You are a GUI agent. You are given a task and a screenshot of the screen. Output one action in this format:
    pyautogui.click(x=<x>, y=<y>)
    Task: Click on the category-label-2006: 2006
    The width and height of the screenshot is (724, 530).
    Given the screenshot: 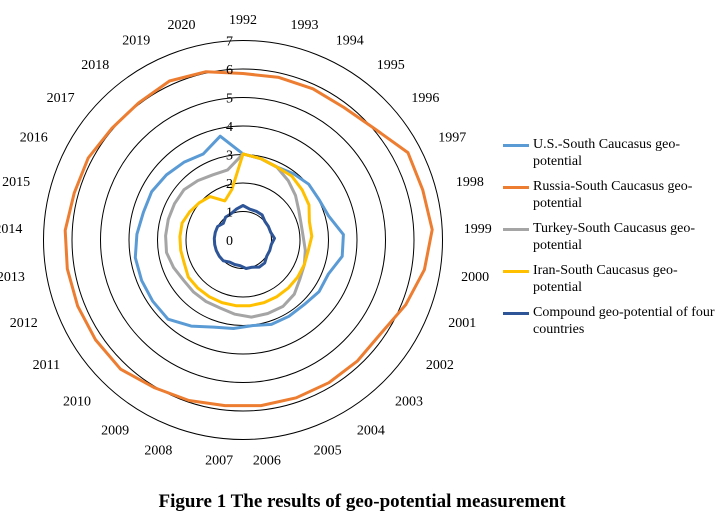 What is the action you would take?
    pyautogui.click(x=267, y=461)
    